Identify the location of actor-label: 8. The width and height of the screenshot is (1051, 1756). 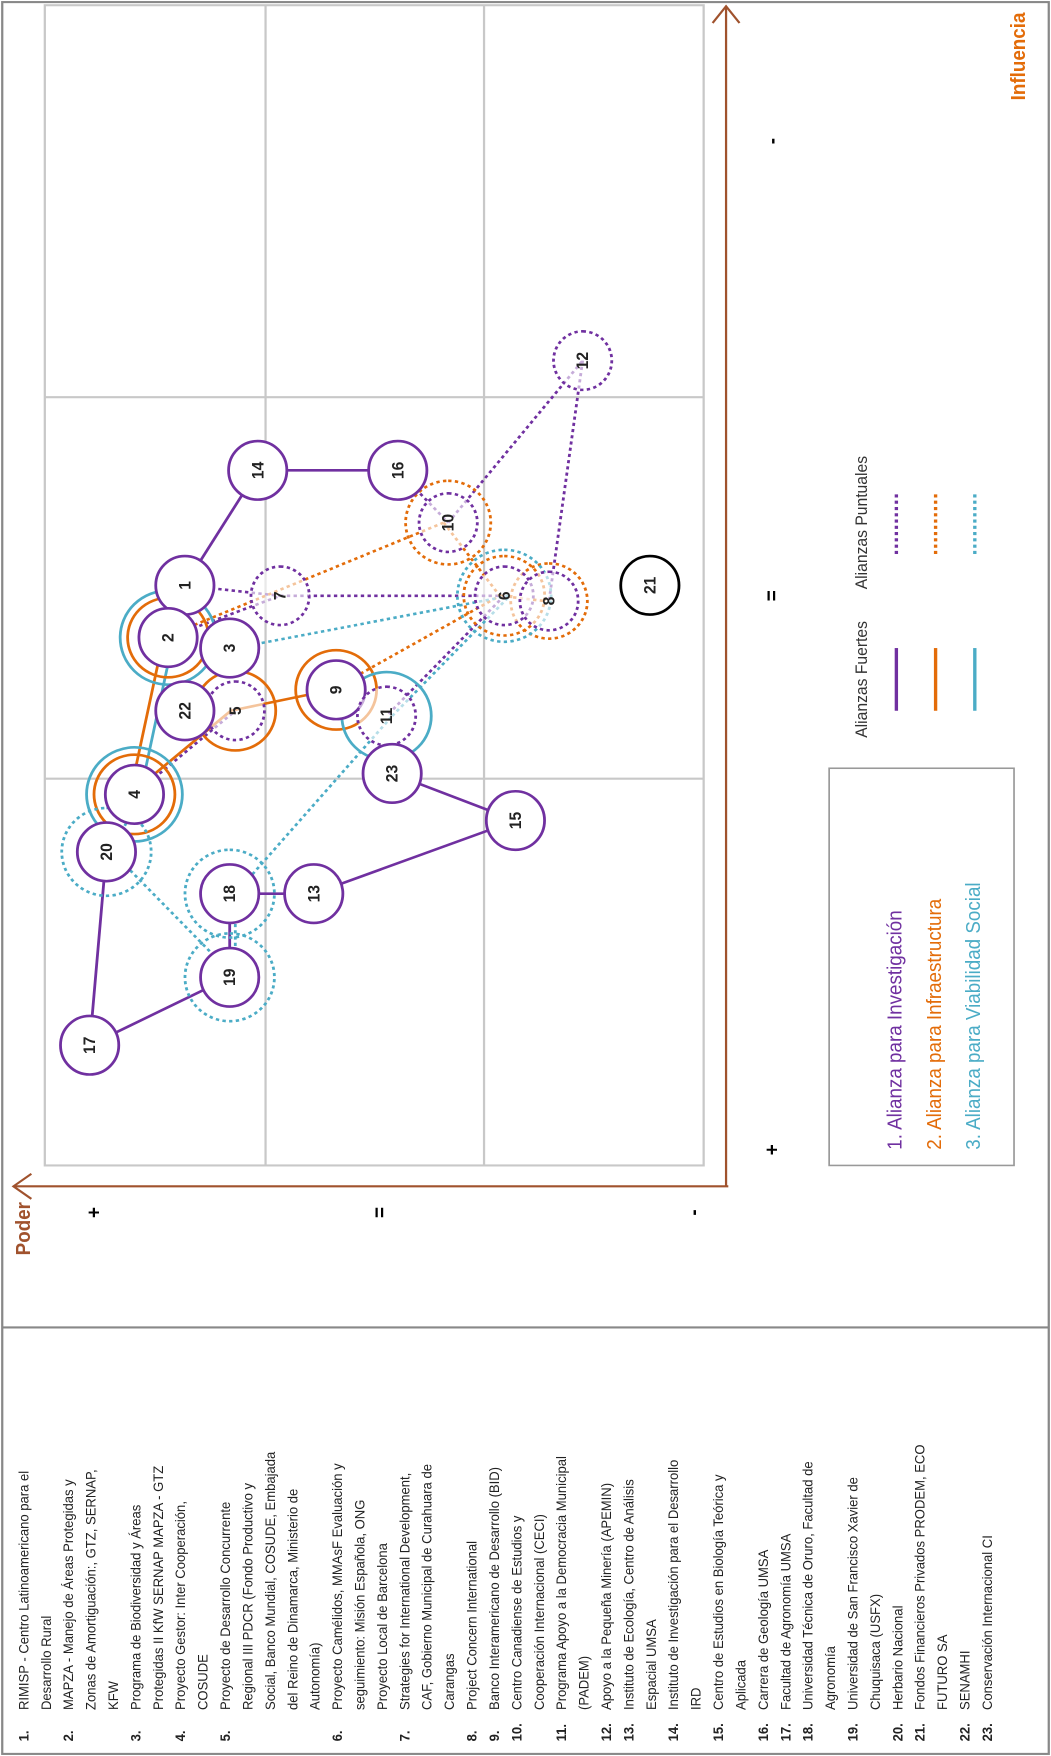
(549, 601).